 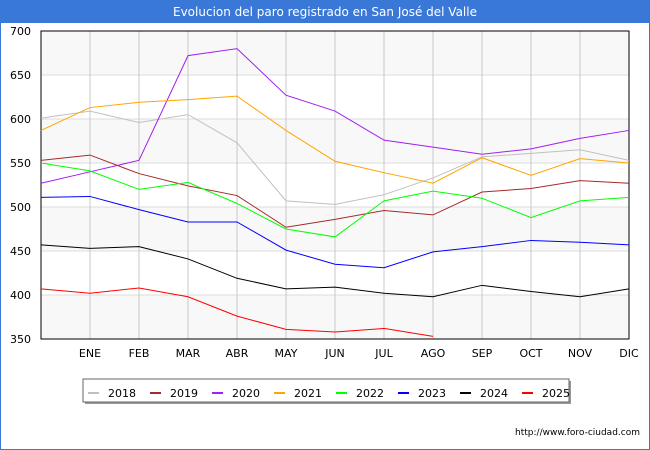 I want to click on y-tick-label: 550, so click(x=20, y=163).